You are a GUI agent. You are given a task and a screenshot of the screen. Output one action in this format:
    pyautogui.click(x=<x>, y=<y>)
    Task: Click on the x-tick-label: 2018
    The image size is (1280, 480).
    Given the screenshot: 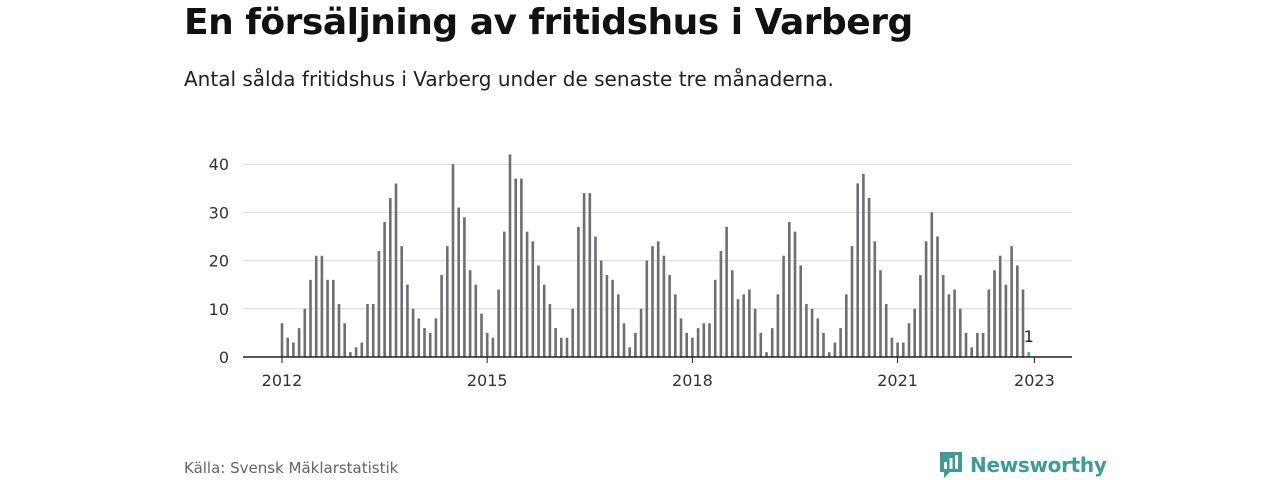 What is the action you would take?
    pyautogui.click(x=692, y=380)
    